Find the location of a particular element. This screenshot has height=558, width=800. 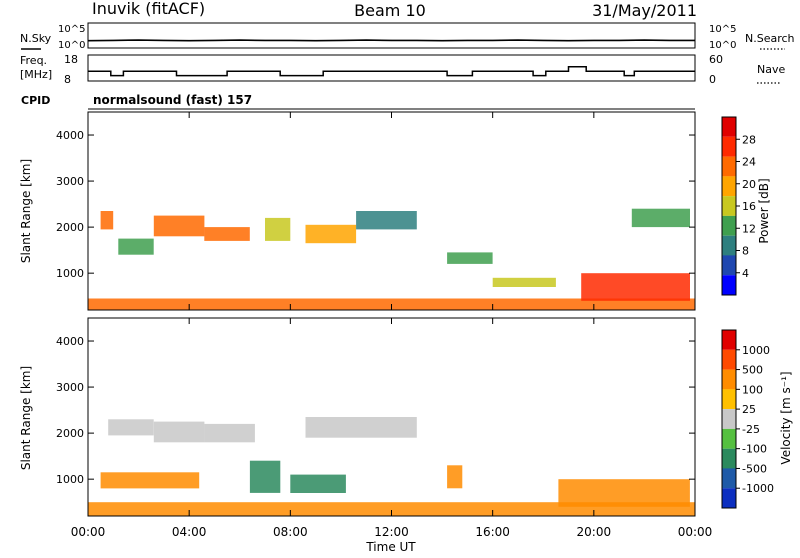

velocity-colorbar-tick-label: 500 is located at coordinates (752, 370).